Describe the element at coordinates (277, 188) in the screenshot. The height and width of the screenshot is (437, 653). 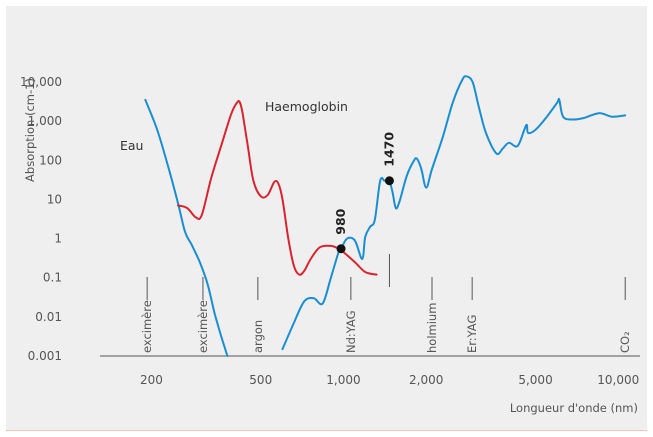
I see `series-line-haemoglobin` at that location.